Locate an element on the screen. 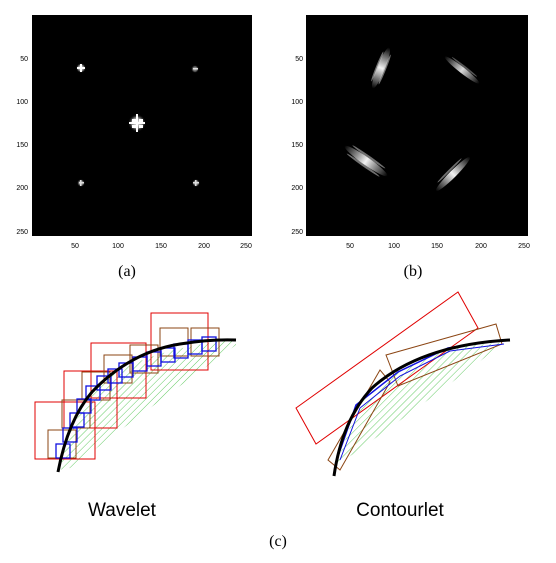 The width and height of the screenshot is (556, 563). wavelet-hatch-region is located at coordinates (147, 405).